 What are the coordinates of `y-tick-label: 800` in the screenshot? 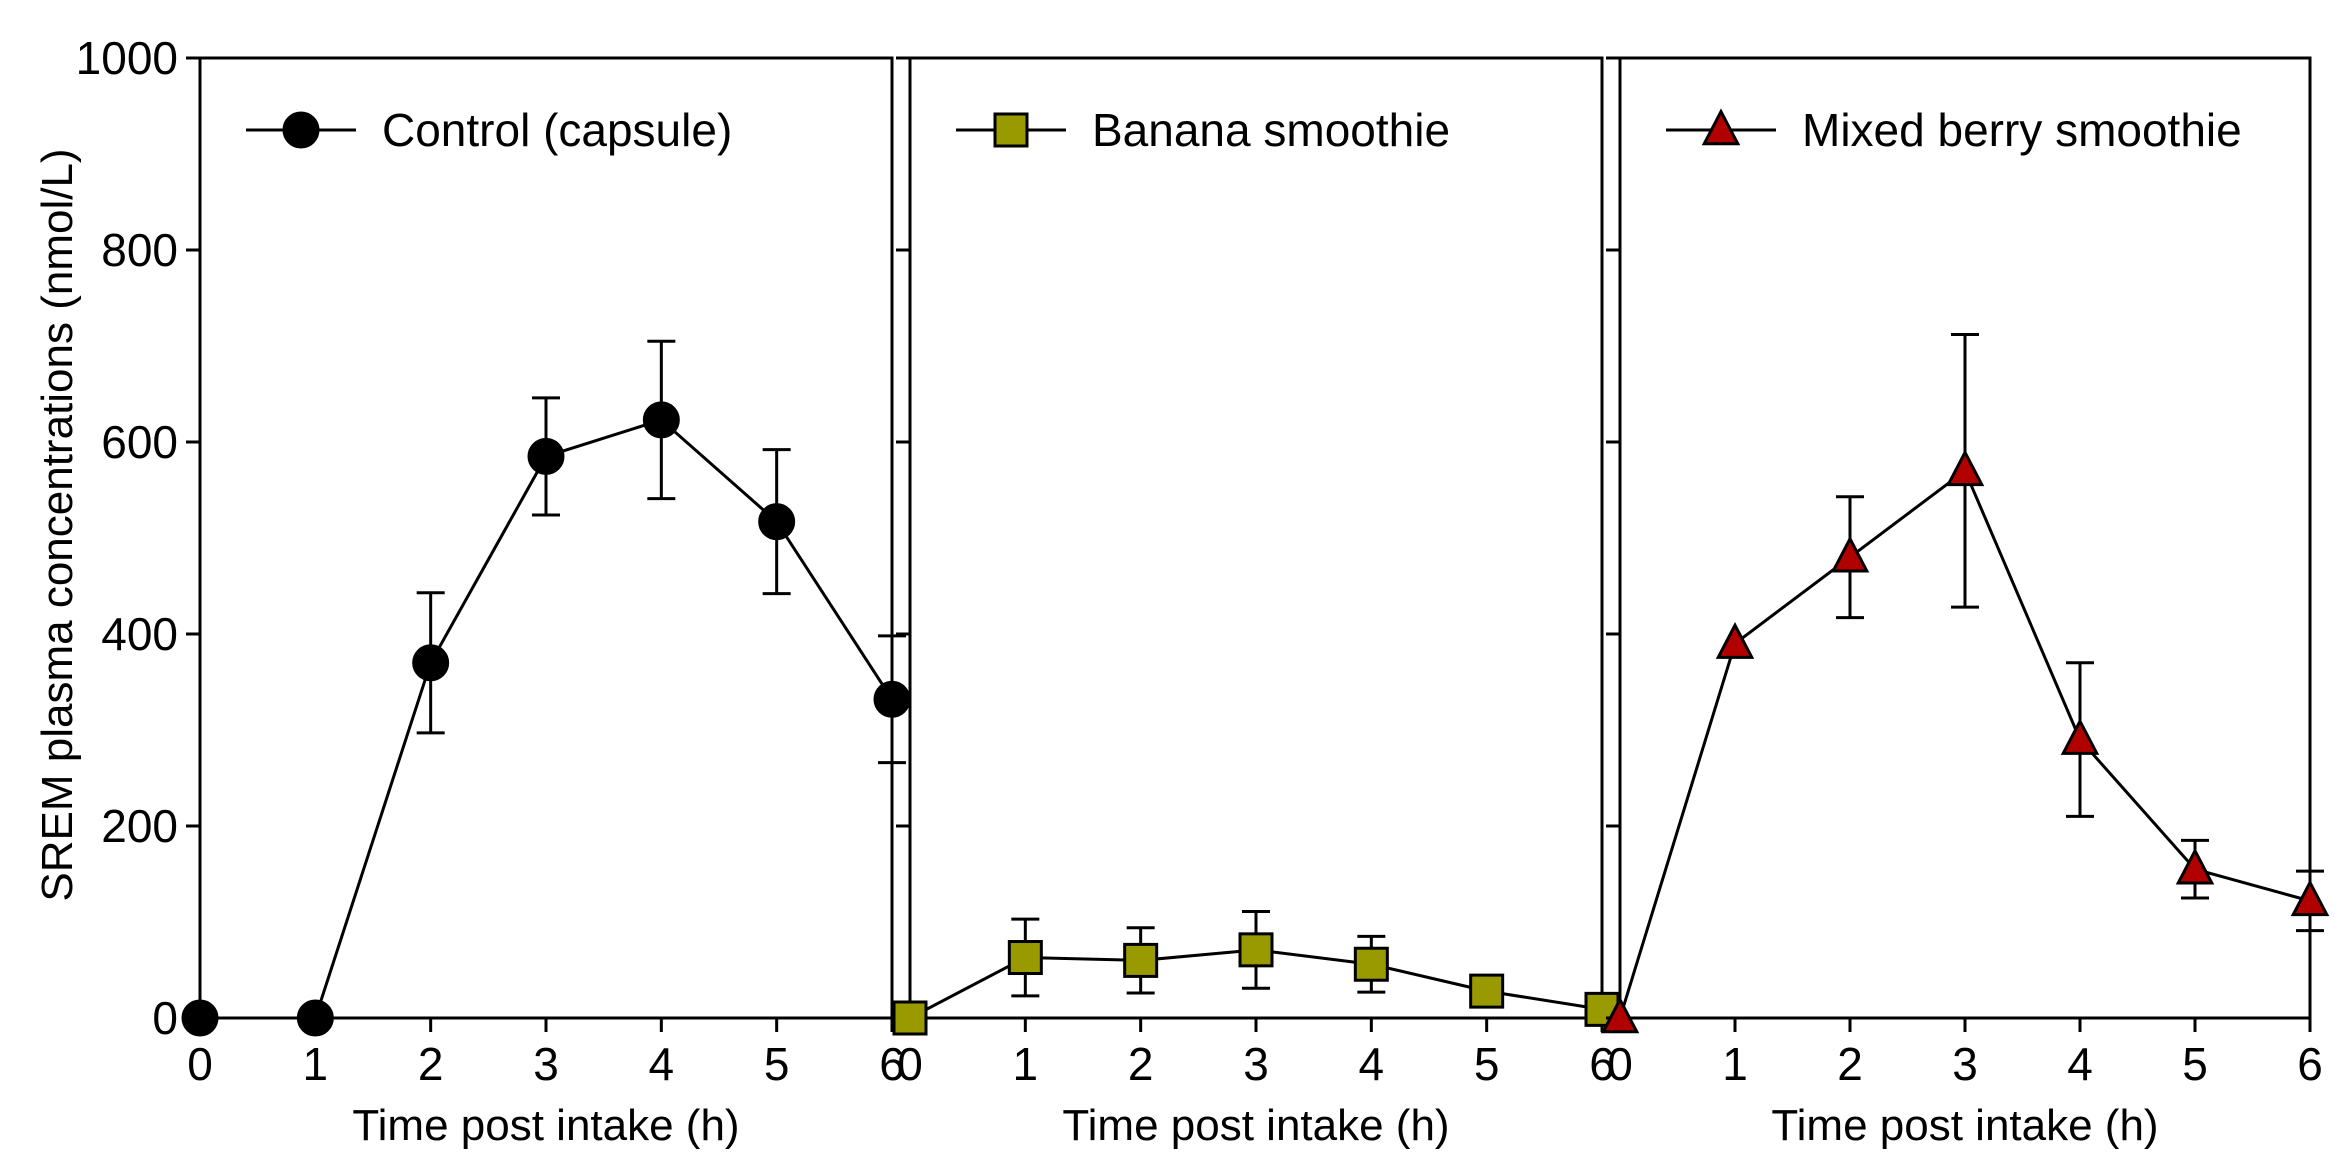 It's located at (139, 250).